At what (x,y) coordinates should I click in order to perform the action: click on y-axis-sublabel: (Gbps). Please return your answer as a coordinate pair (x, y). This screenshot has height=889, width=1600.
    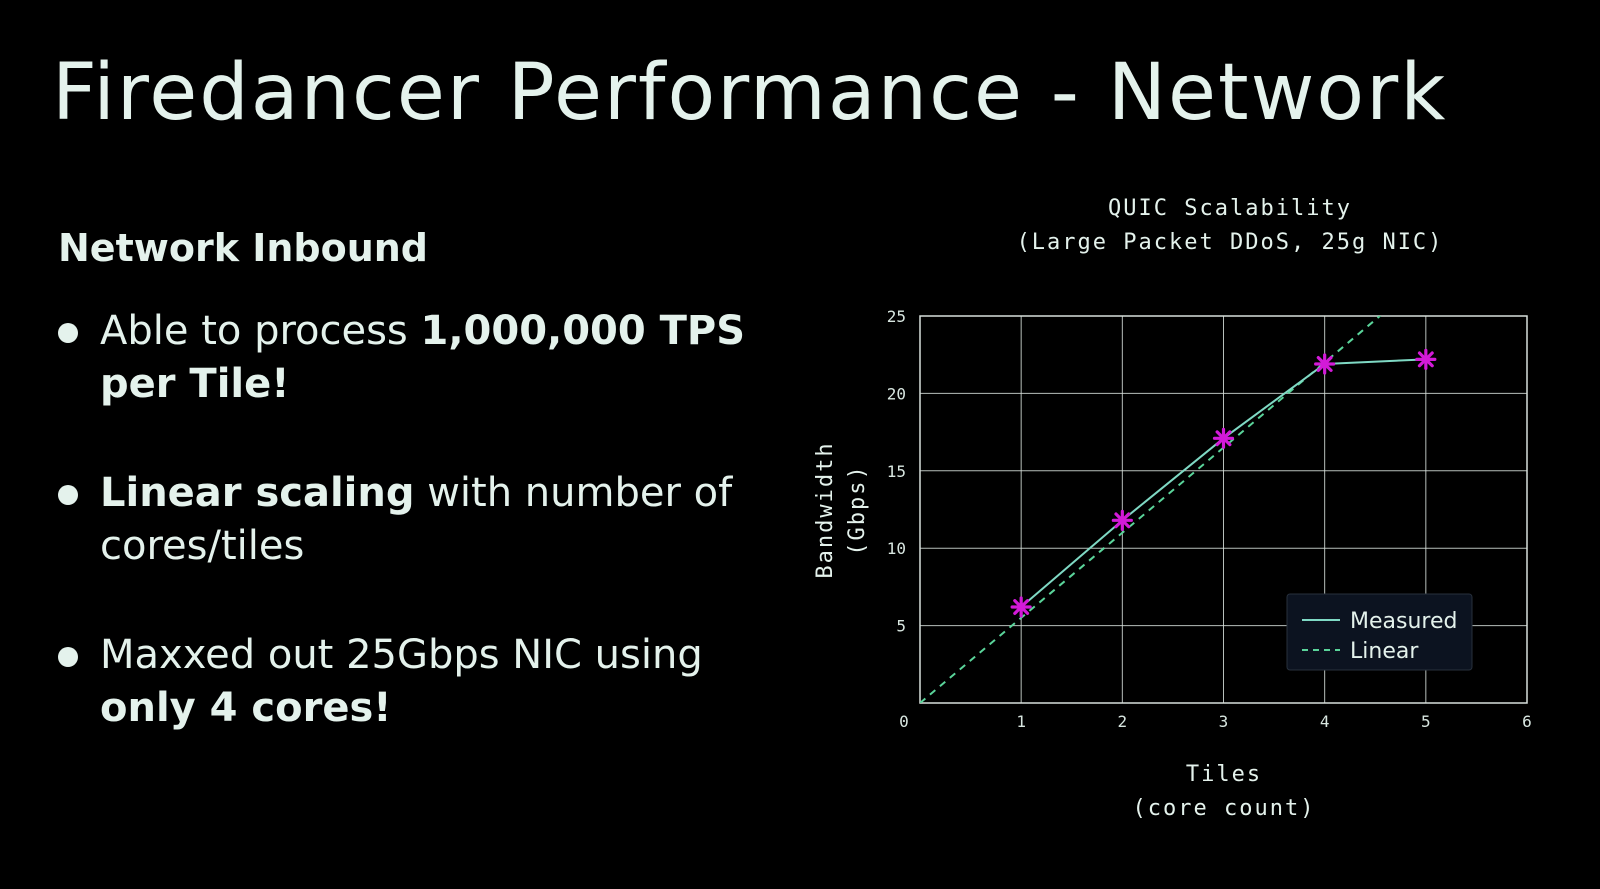
    Looking at the image, I should click on (857, 509).